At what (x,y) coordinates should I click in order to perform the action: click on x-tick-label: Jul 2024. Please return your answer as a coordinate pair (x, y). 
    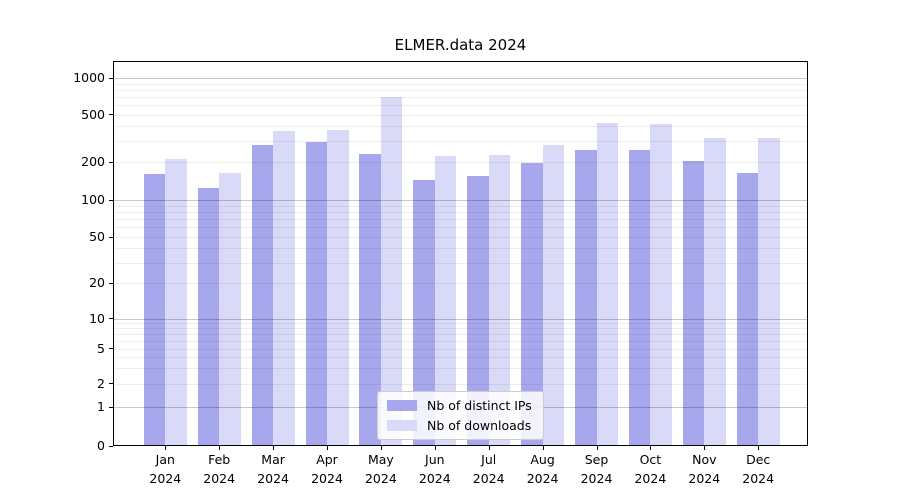
    Looking at the image, I should click on (489, 469).